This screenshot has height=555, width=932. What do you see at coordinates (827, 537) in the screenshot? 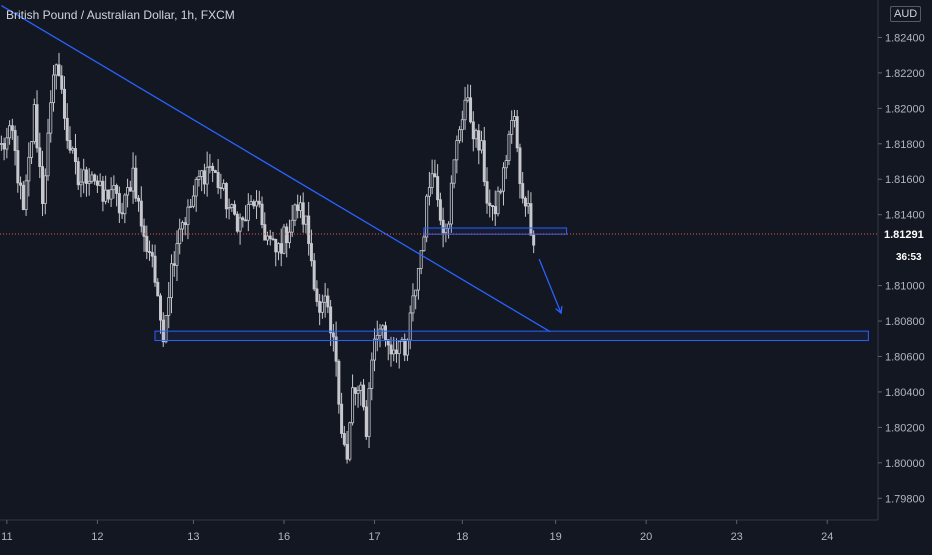
I see `x-tick-label: 24` at bounding box center [827, 537].